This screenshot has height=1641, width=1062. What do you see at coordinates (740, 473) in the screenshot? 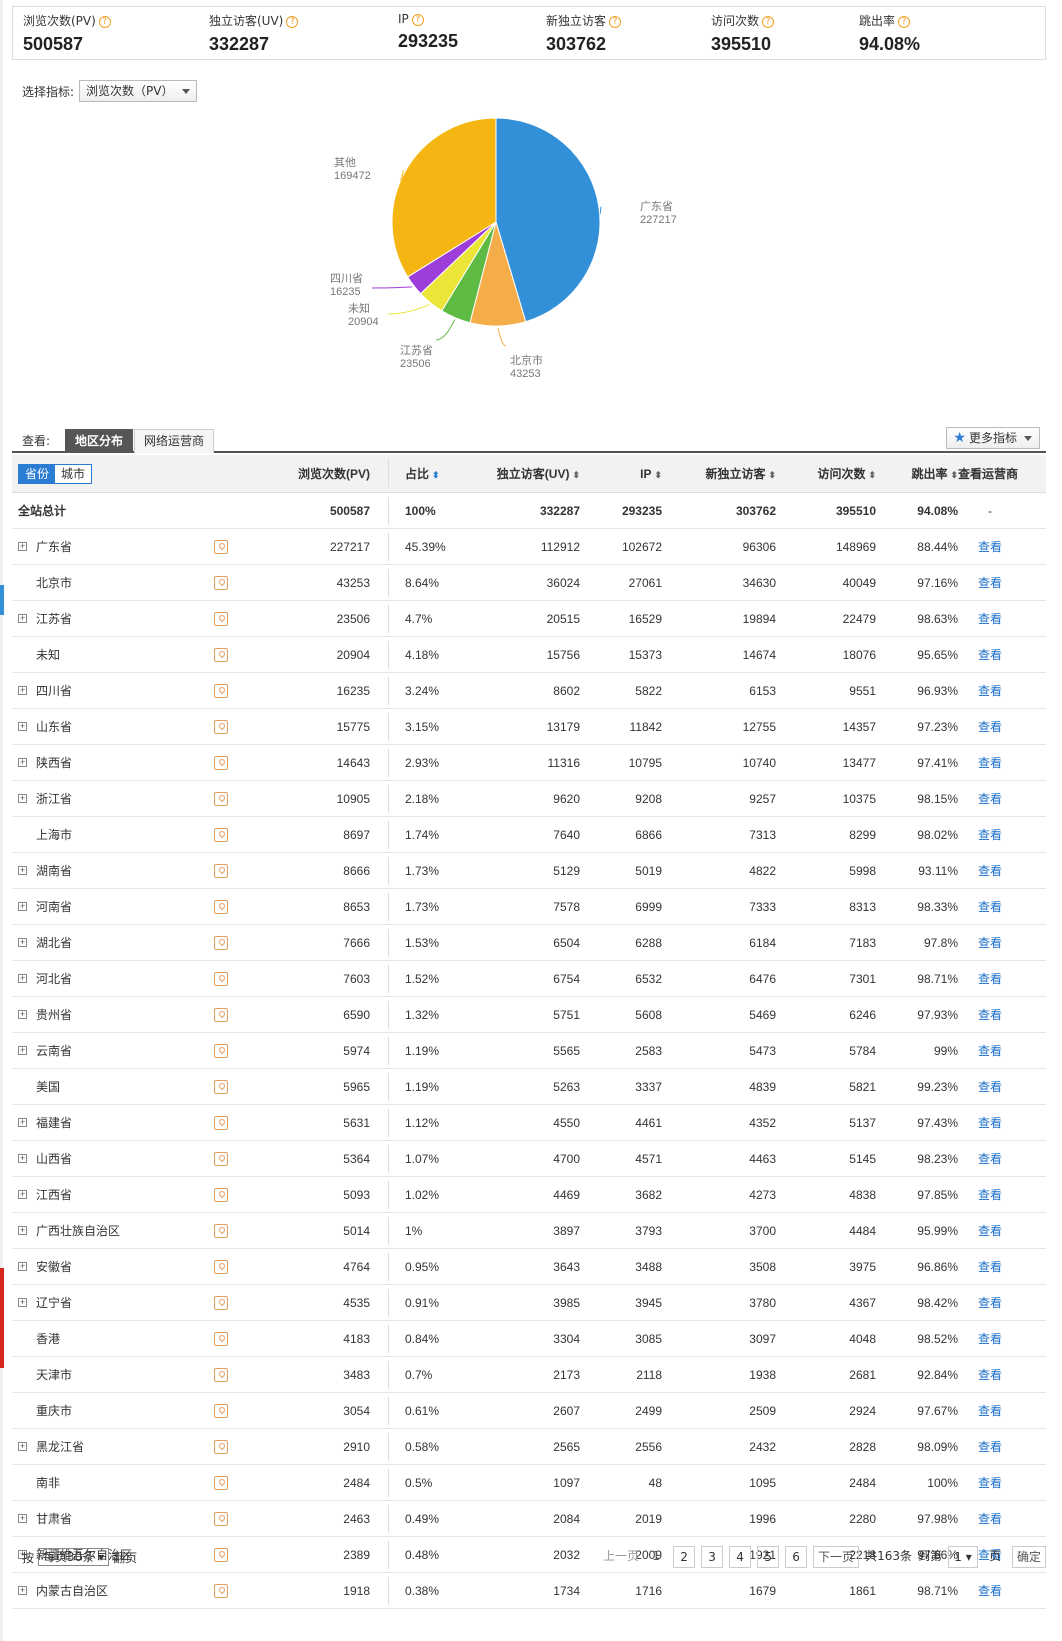
I see `header-new-uv: 新独立访客 ⬍` at bounding box center [740, 473].